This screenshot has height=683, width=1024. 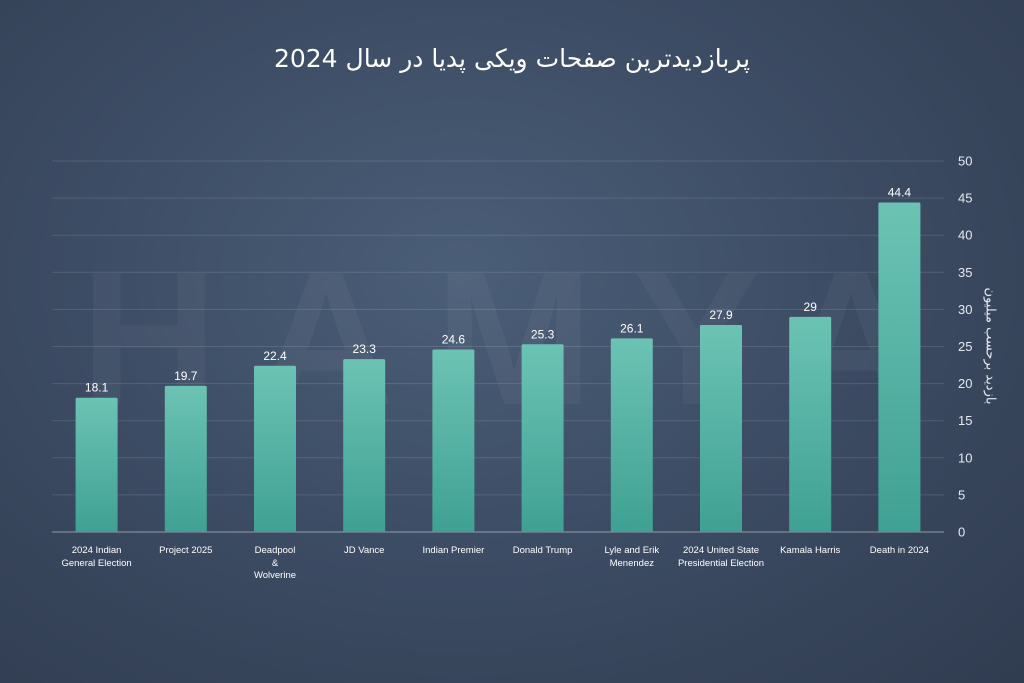 I want to click on category-label: 2024 United State Presidential Election, so click(x=721, y=557).